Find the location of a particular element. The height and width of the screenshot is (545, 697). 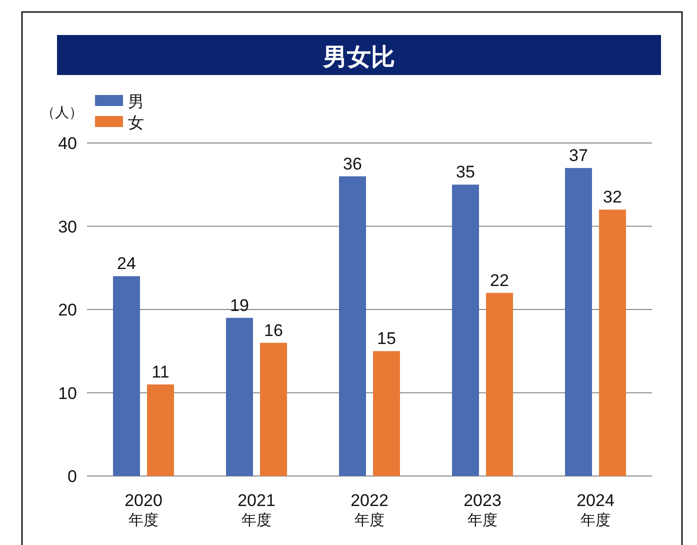

data-label: 15 is located at coordinates (386, 338).